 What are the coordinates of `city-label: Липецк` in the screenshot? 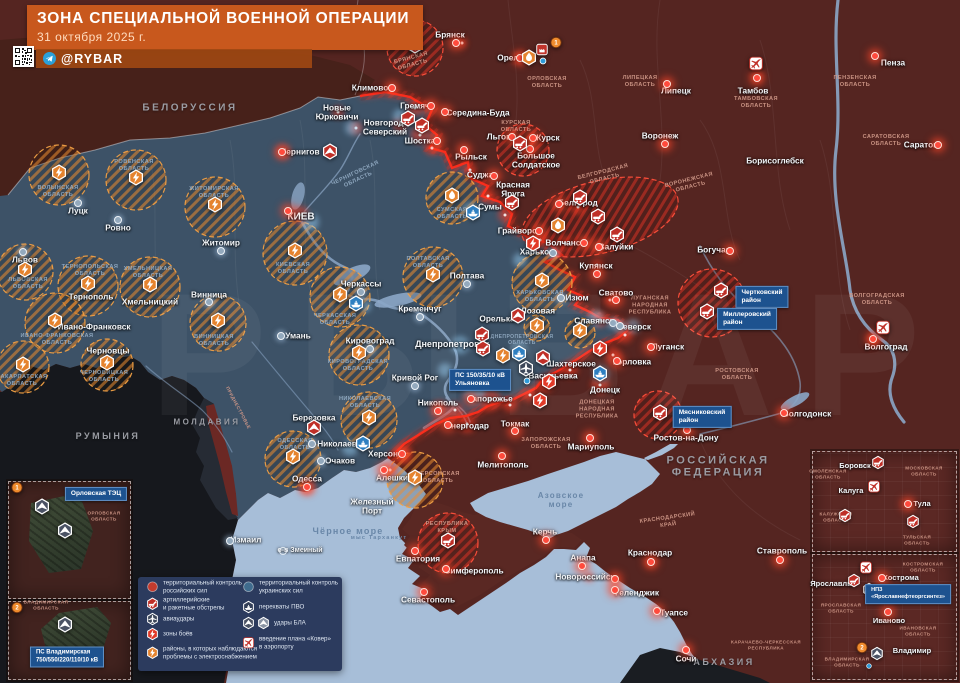 It's located at (676, 90).